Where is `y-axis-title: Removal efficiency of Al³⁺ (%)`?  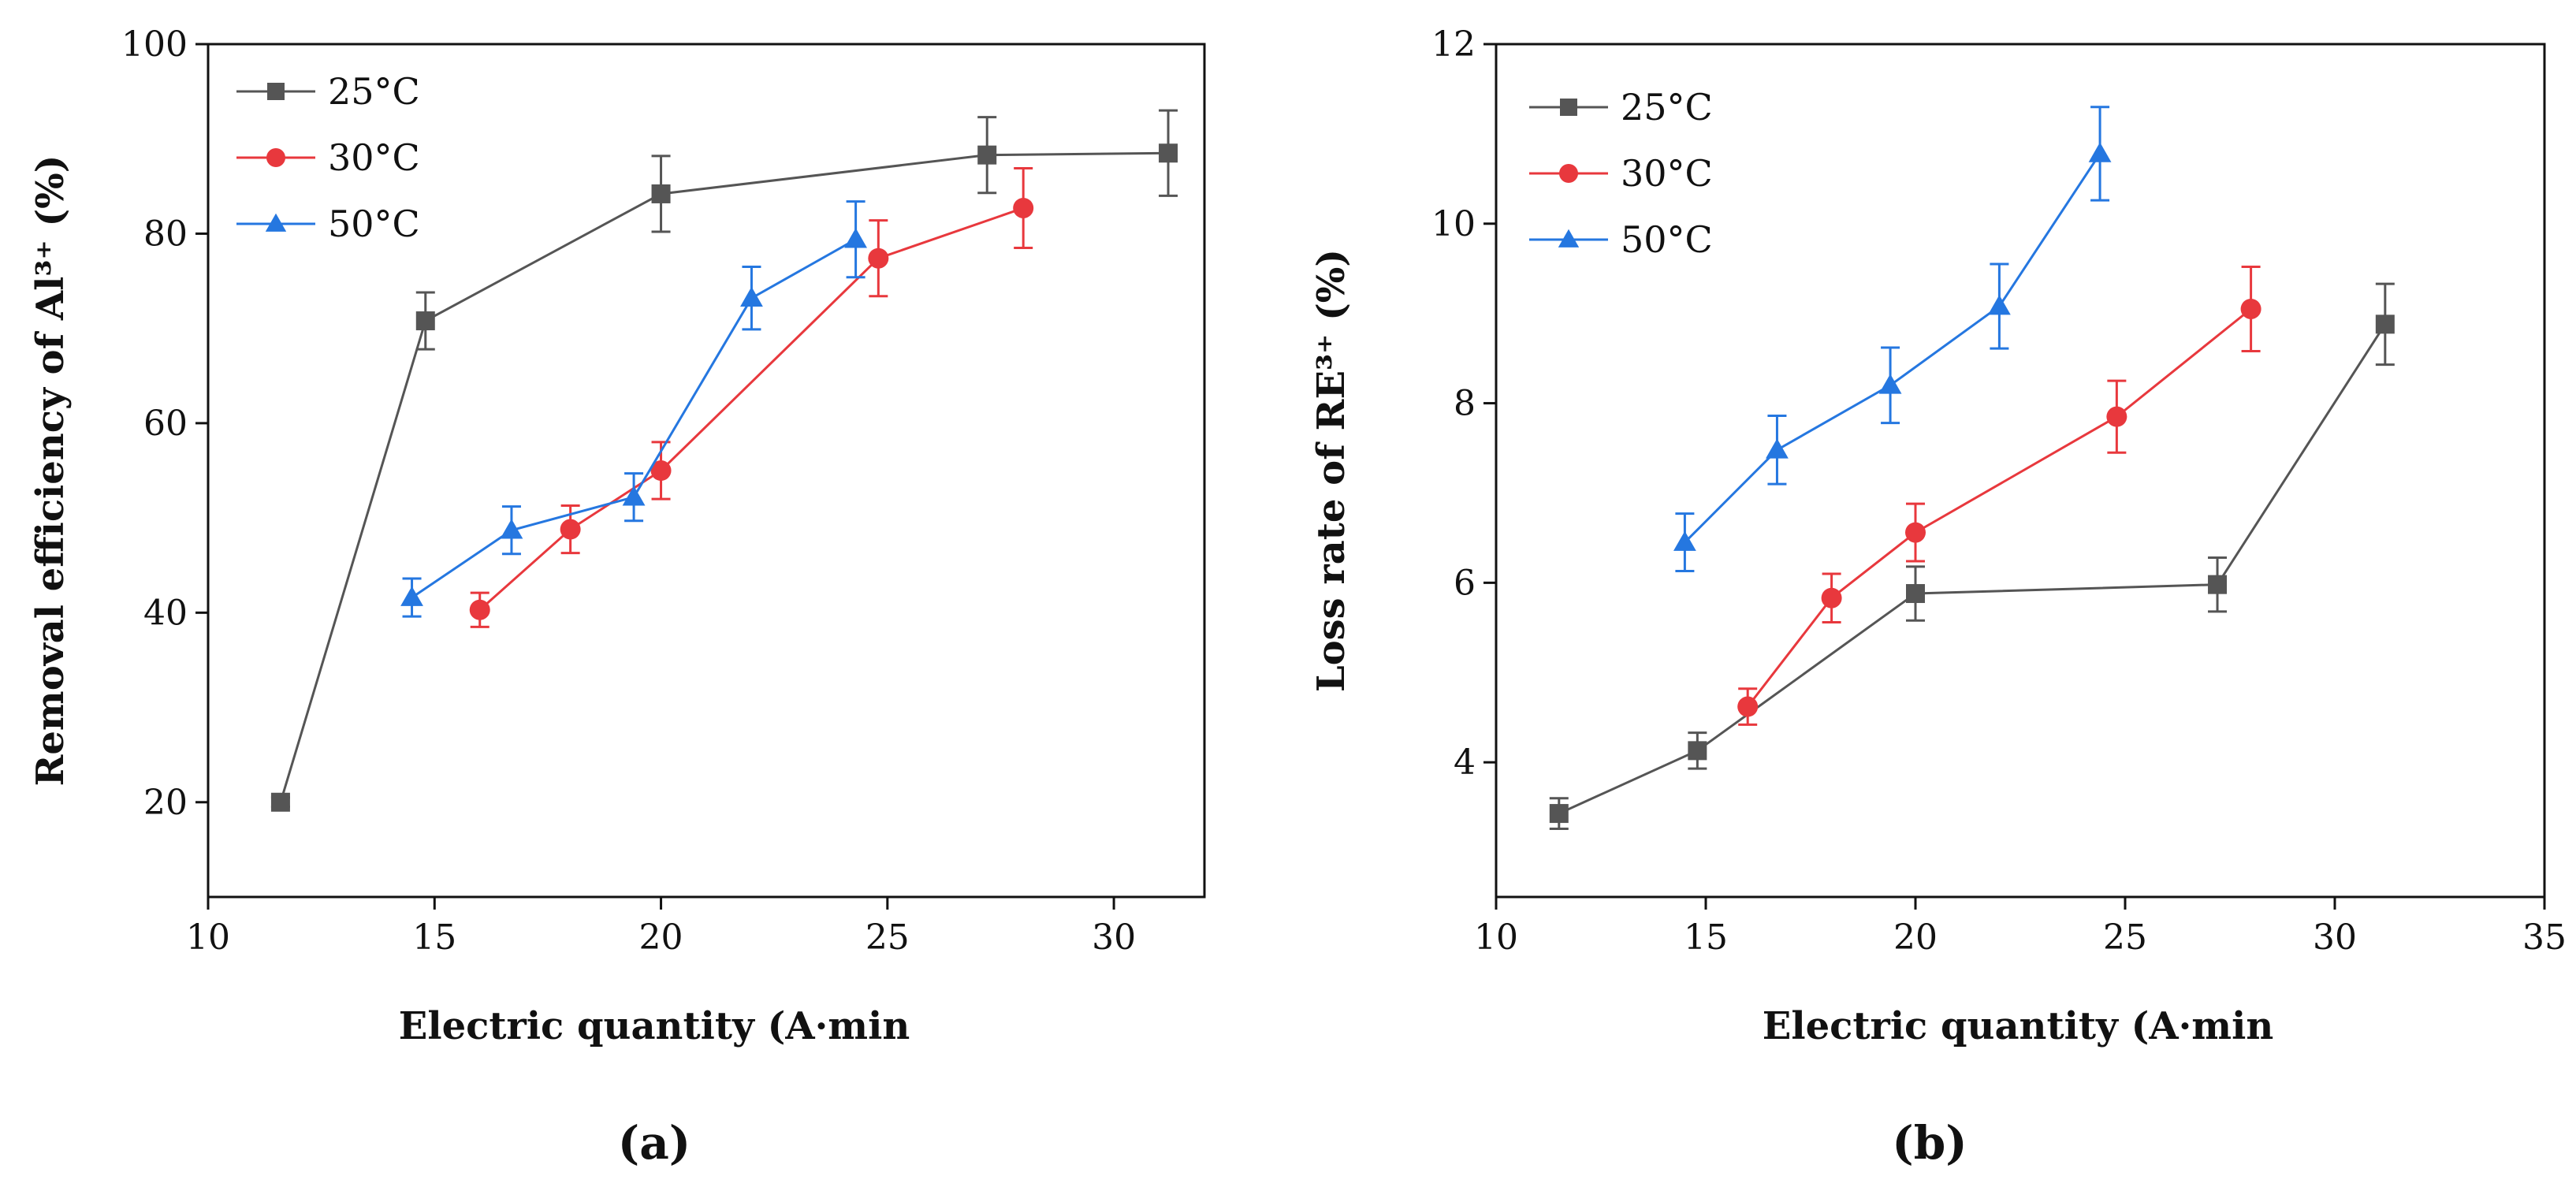
y-axis-title: Removal efficiency of Al³⁺ (%) is located at coordinates (50, 470).